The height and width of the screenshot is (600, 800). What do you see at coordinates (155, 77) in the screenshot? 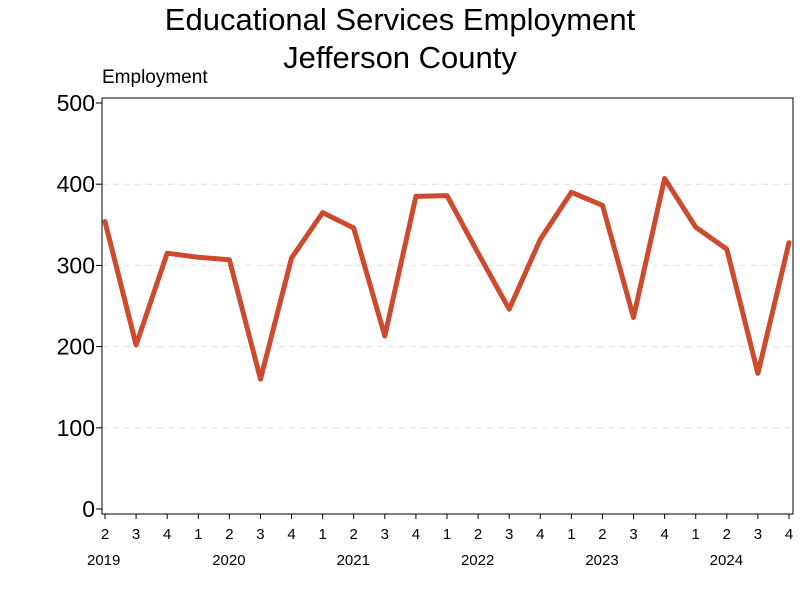
I see `y-axis-label: Employment` at bounding box center [155, 77].